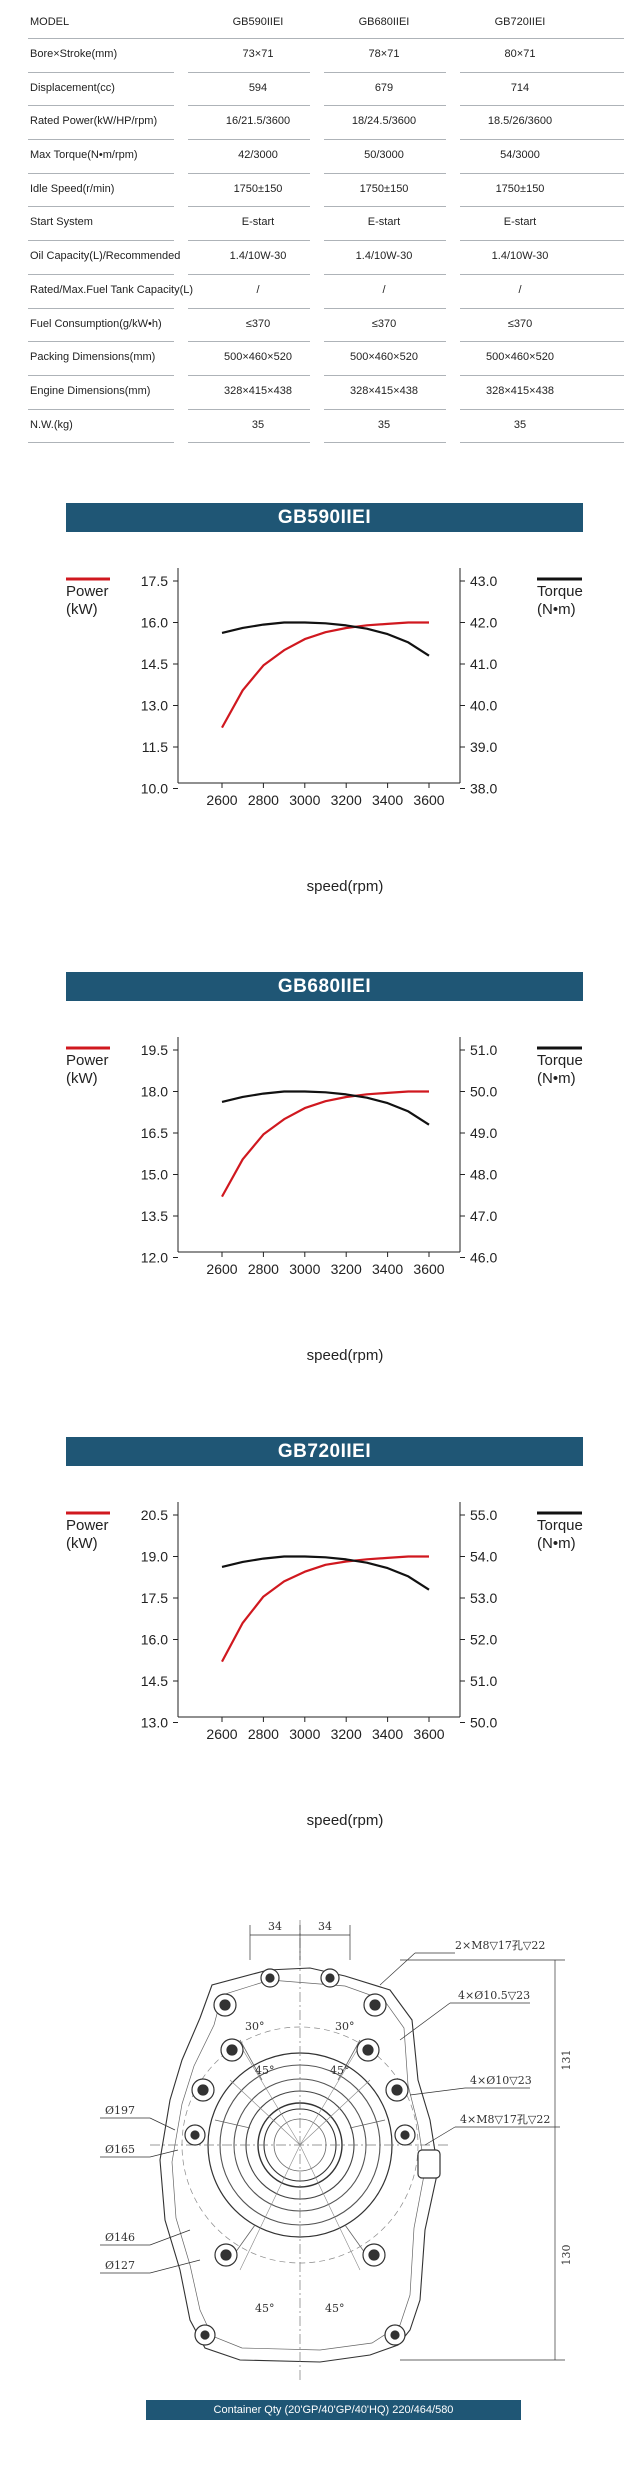 The width and height of the screenshot is (640, 2465). What do you see at coordinates (483, 1258) in the screenshot?
I see `right-tick-label: 46.0` at bounding box center [483, 1258].